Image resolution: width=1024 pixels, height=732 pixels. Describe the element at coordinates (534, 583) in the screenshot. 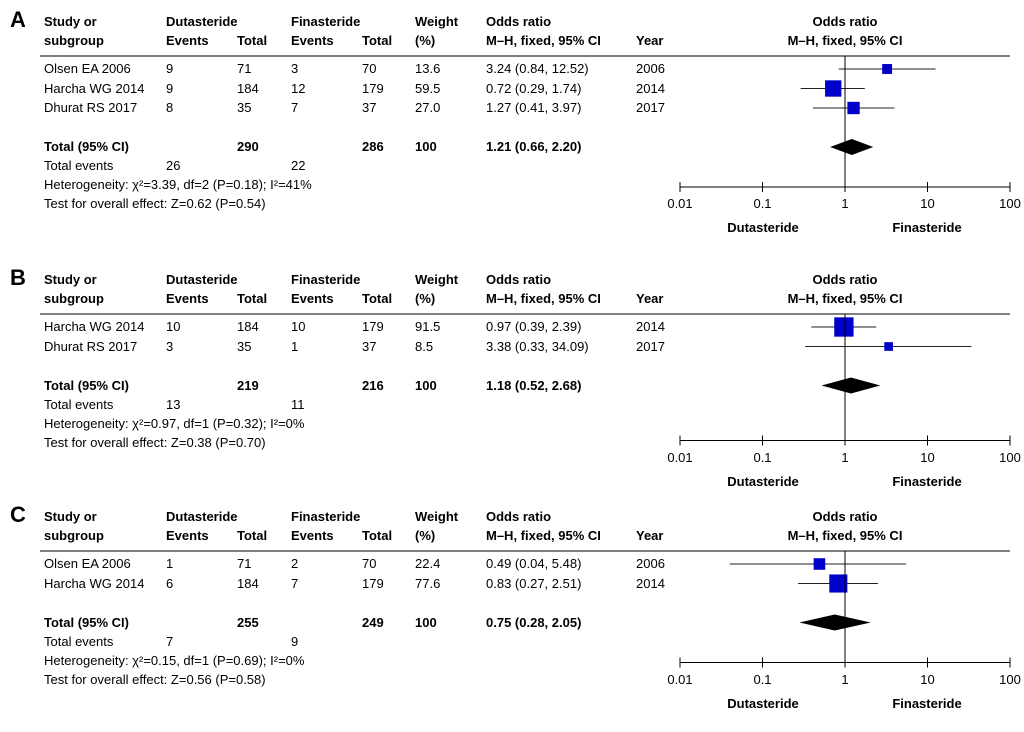

I see `odds-ratio-ci: 0.83 (0.27, 2.51)` at that location.